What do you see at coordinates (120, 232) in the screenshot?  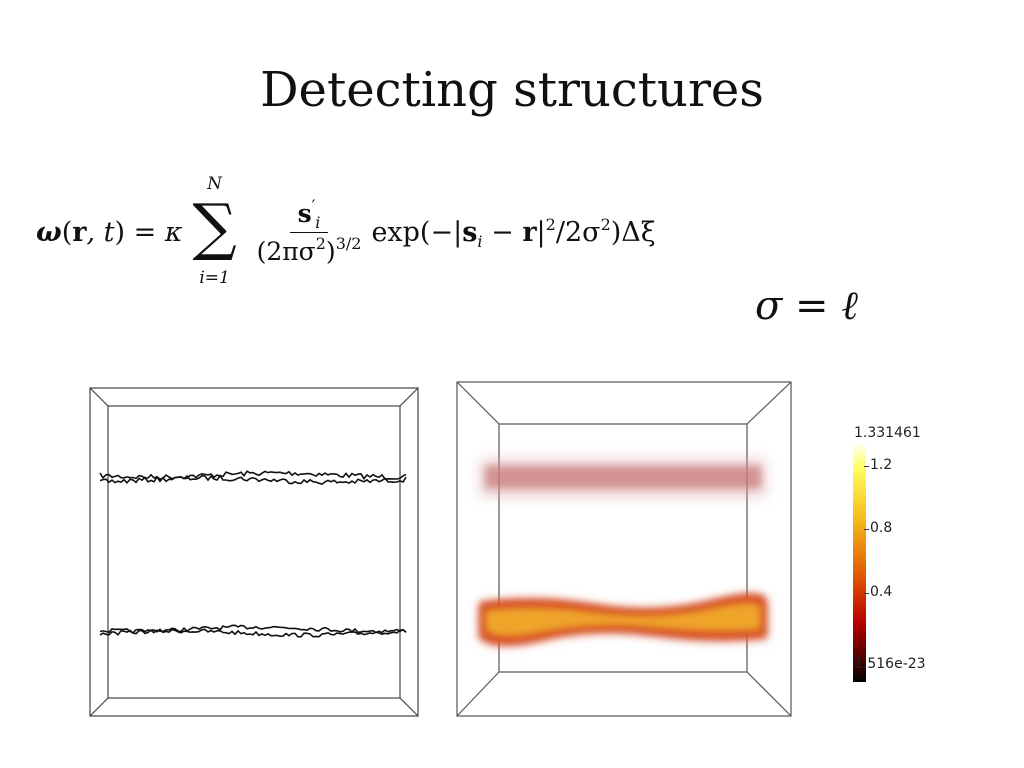 I see `formula-paren-close: )` at bounding box center [120, 232].